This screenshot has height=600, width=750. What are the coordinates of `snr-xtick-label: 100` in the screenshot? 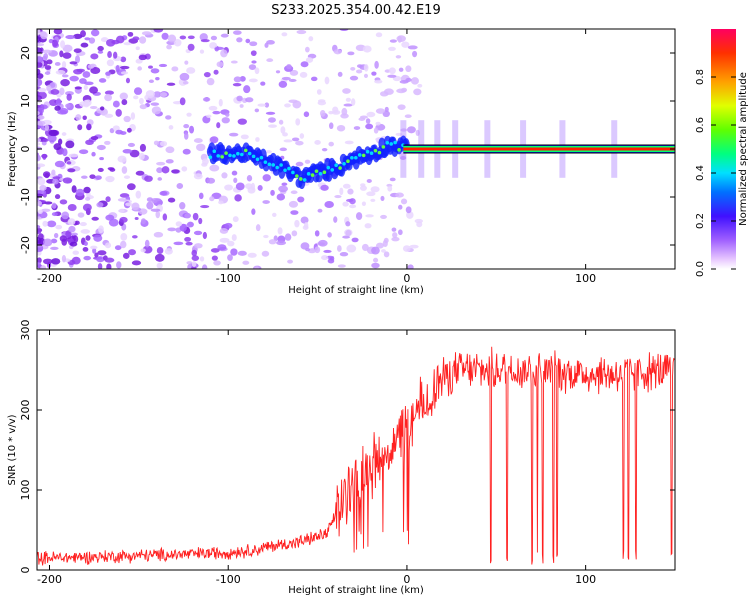 It's located at (585, 579).